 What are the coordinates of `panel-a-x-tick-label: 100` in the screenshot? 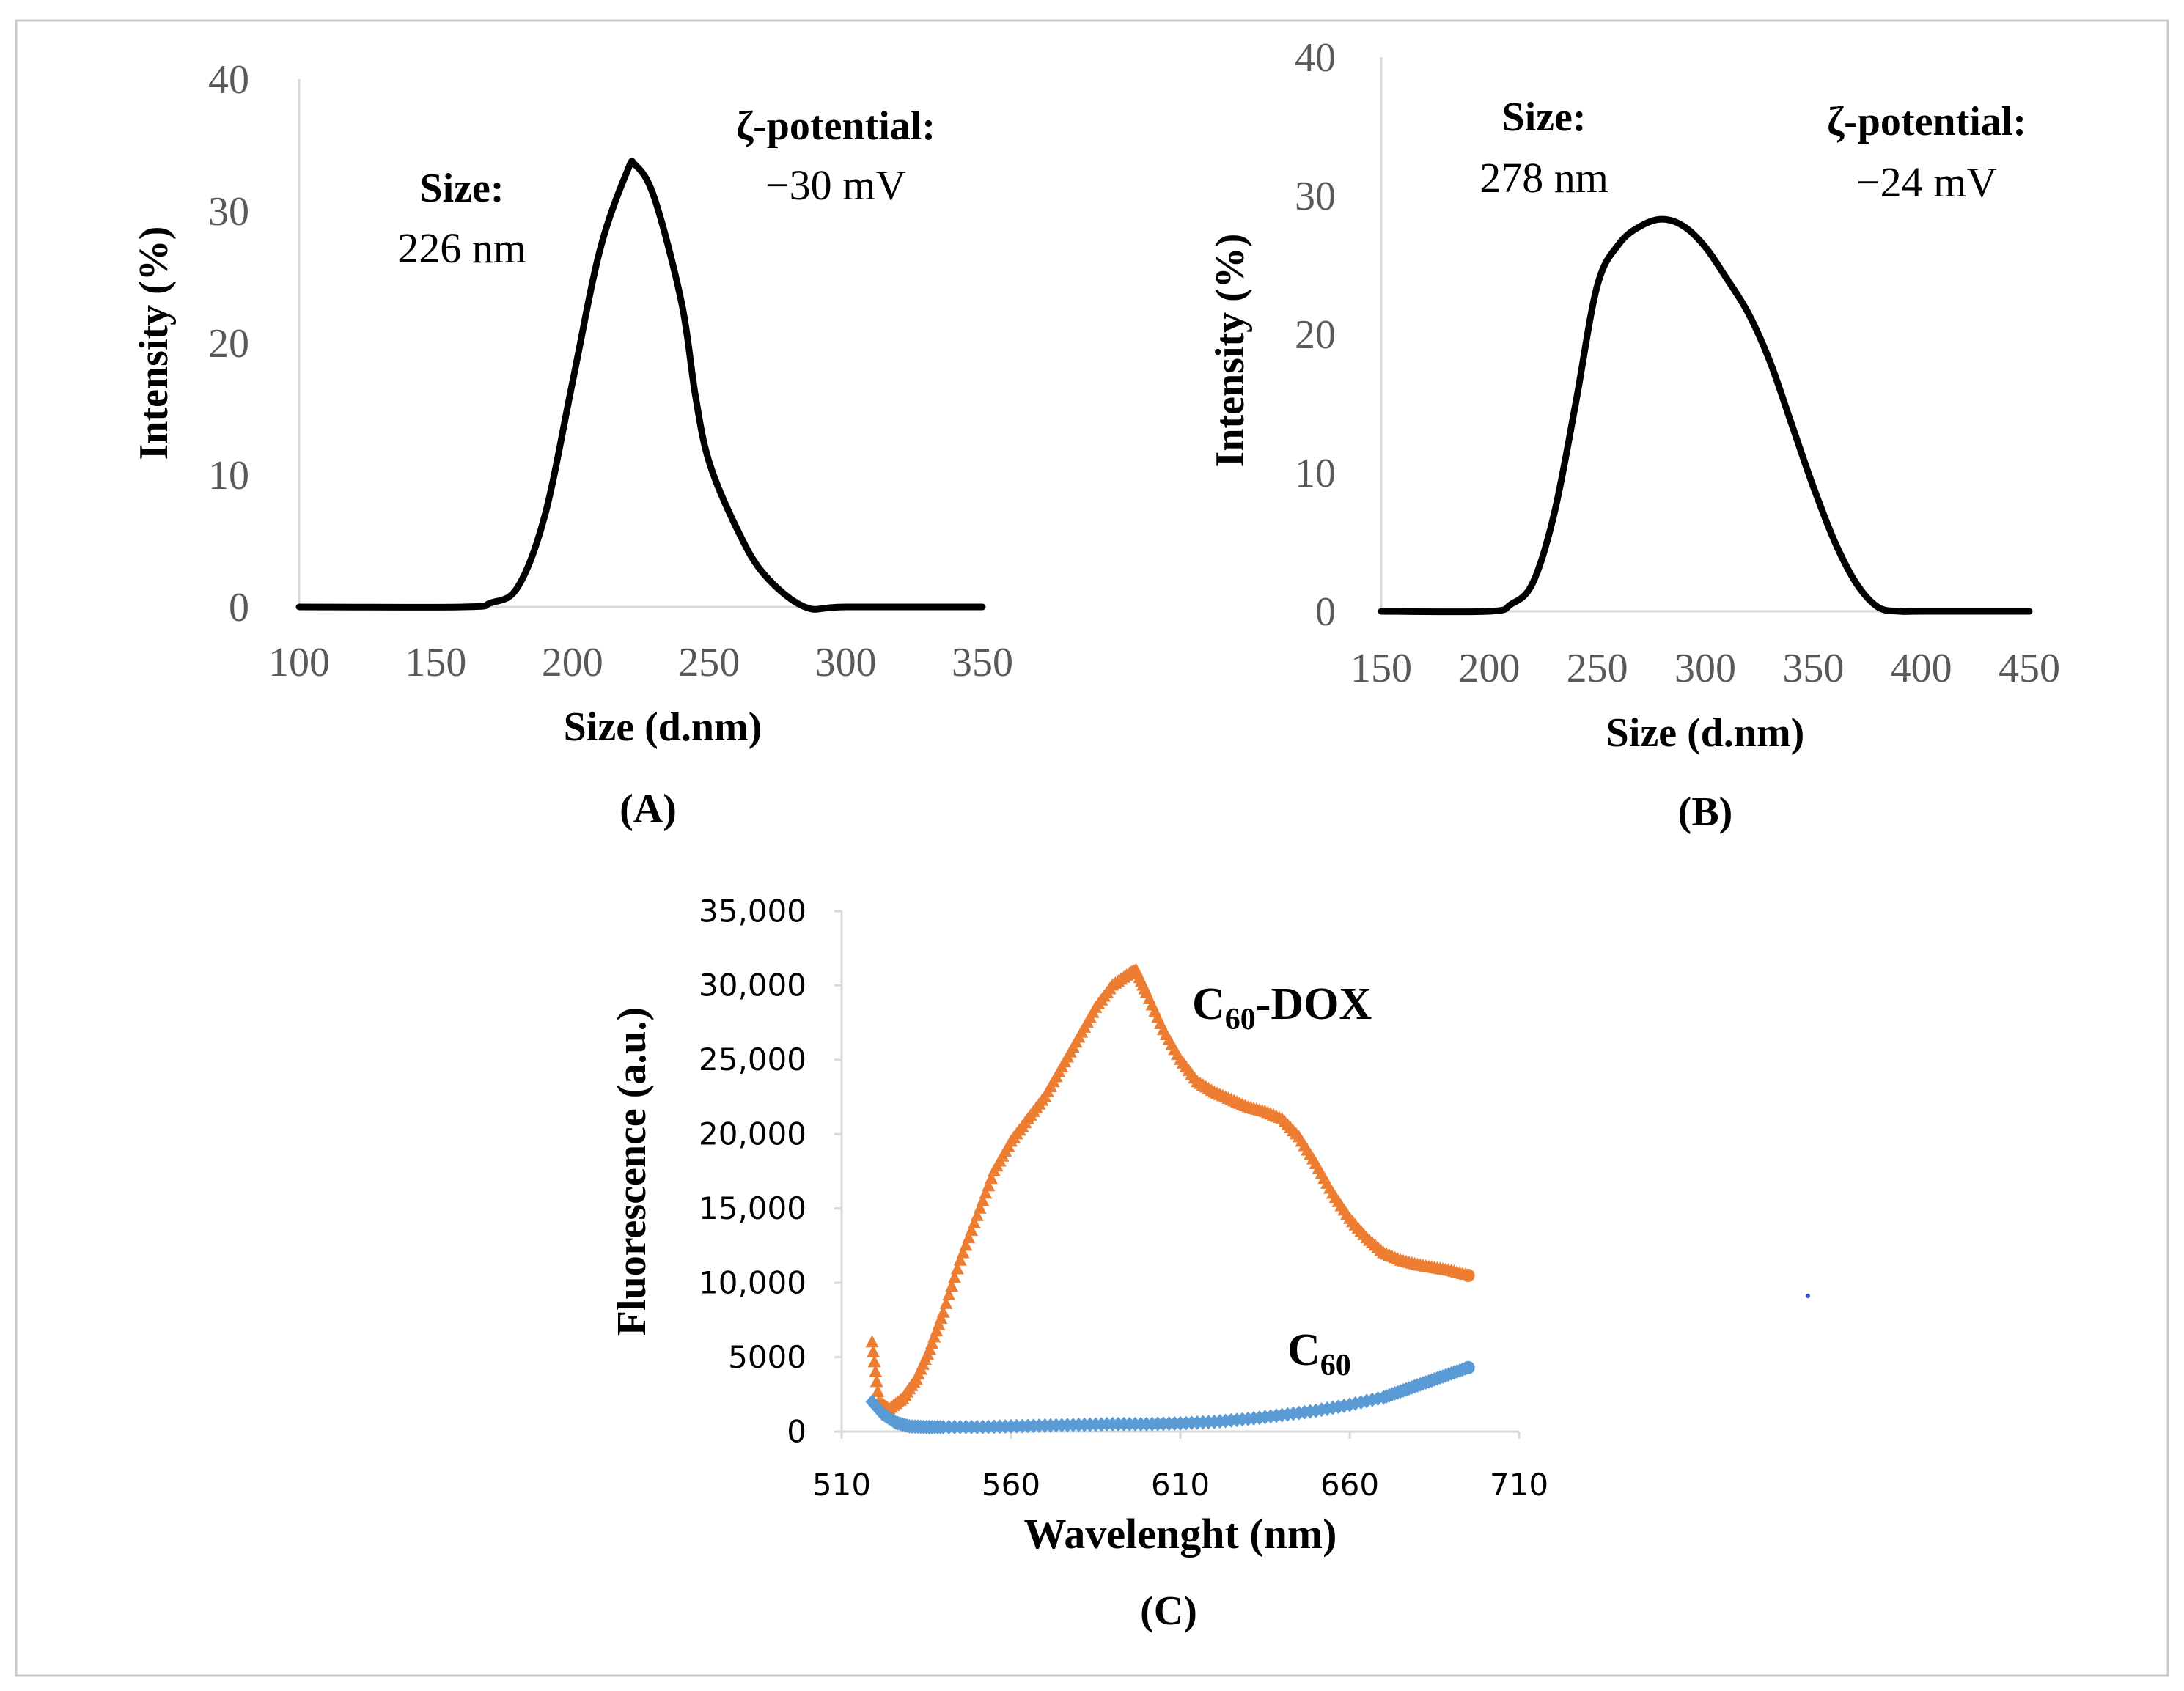 It's located at (299, 662).